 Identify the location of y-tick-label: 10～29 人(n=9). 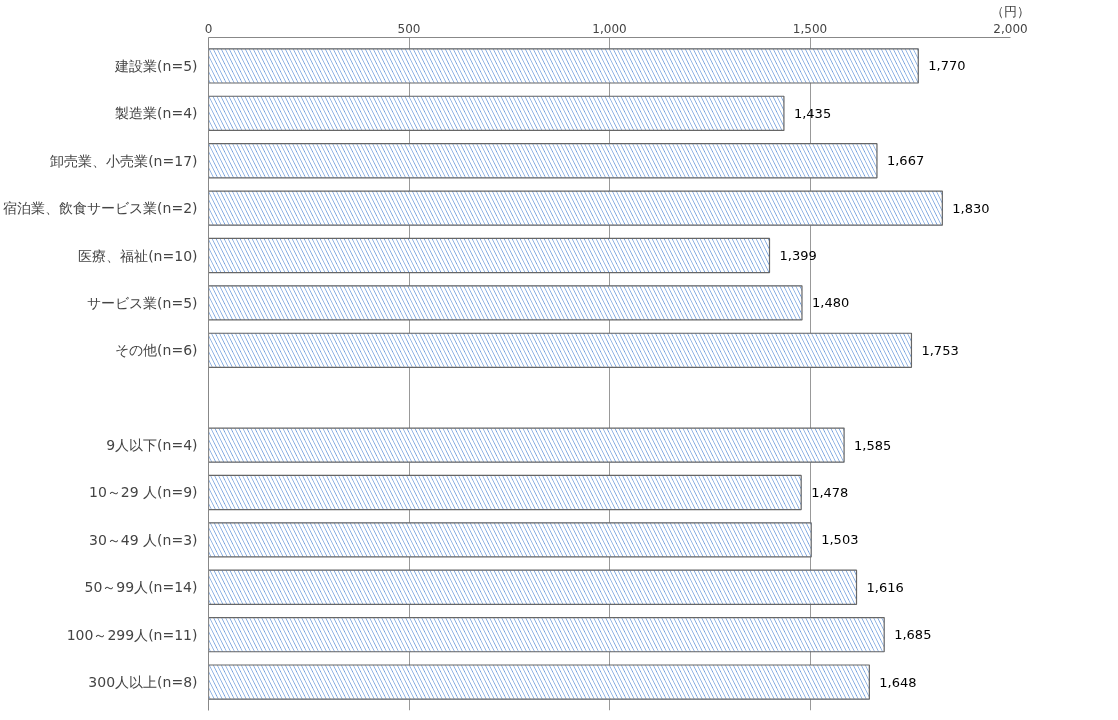
(143, 492).